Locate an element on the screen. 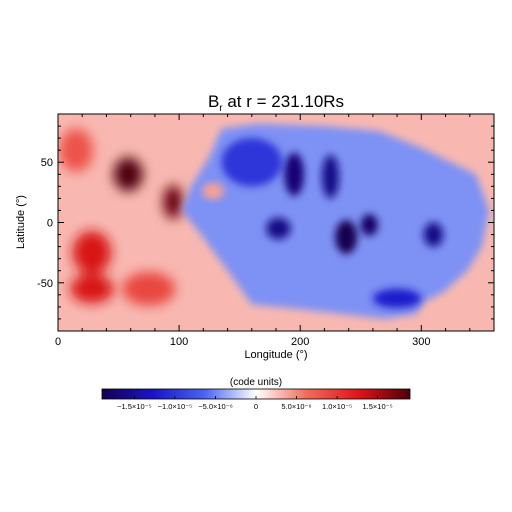  x-axis-label: Longitude (°) is located at coordinates (275, 355).